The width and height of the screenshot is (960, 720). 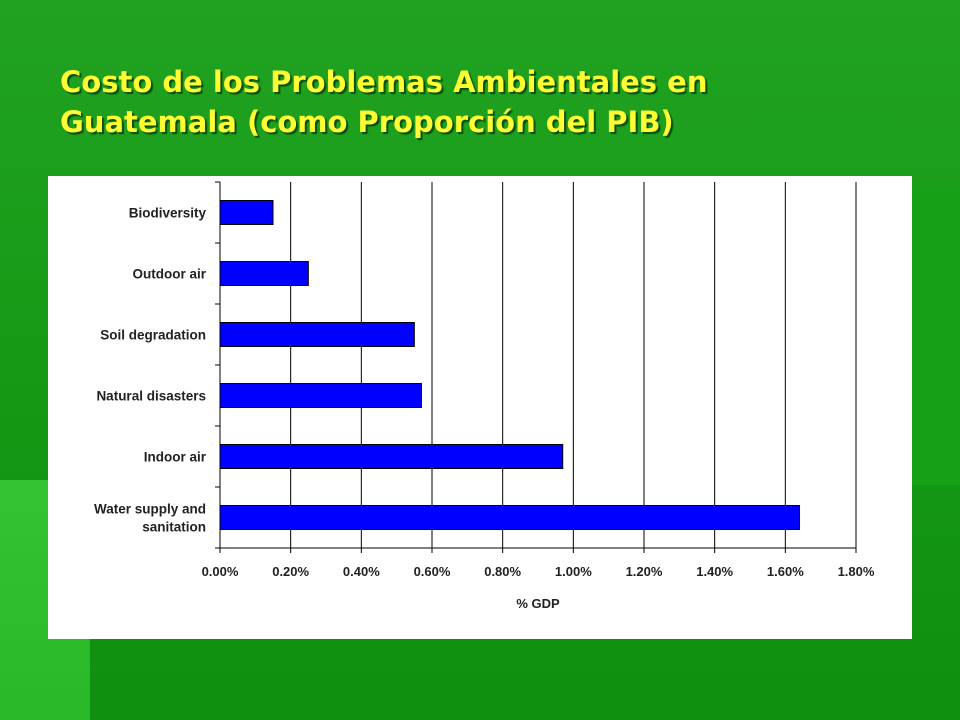 I want to click on slide-title-line-2: Guatemala (como Proporción del PIB), so click(x=367, y=122).